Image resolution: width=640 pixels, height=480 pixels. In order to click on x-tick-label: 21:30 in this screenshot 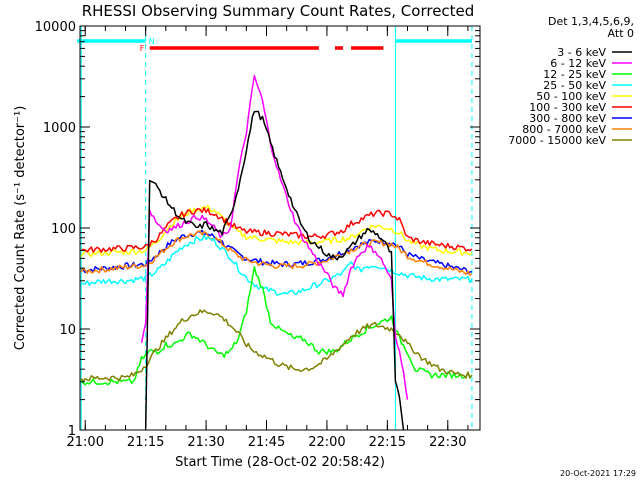, I will do `click(205, 442)`.